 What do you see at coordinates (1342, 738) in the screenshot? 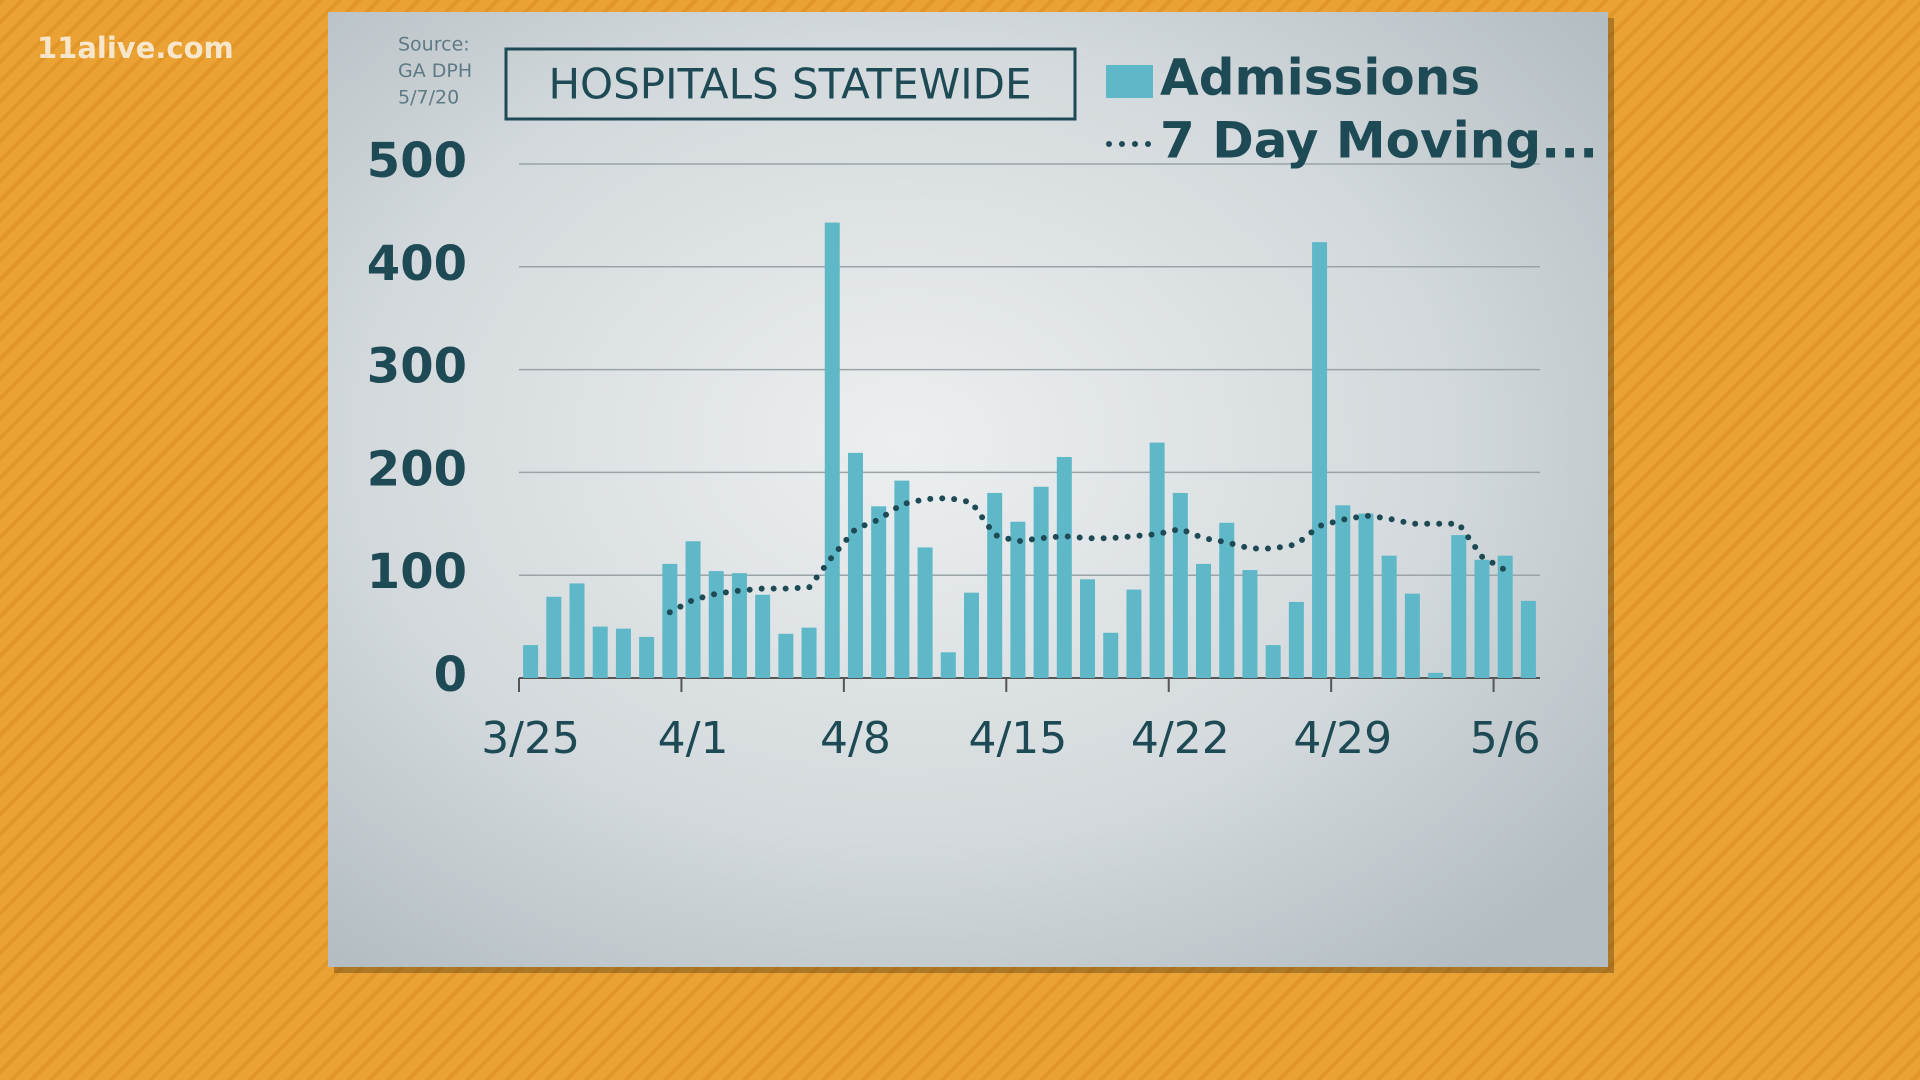
I see `x-tick-label: 4/29` at bounding box center [1342, 738].